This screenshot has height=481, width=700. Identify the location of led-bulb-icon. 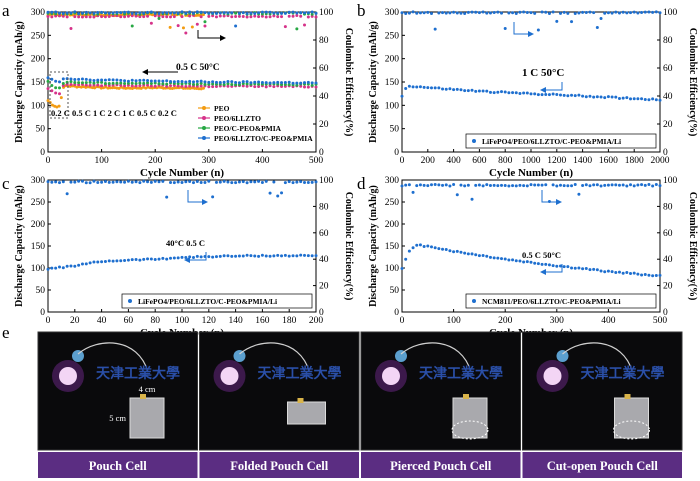
(229, 376).